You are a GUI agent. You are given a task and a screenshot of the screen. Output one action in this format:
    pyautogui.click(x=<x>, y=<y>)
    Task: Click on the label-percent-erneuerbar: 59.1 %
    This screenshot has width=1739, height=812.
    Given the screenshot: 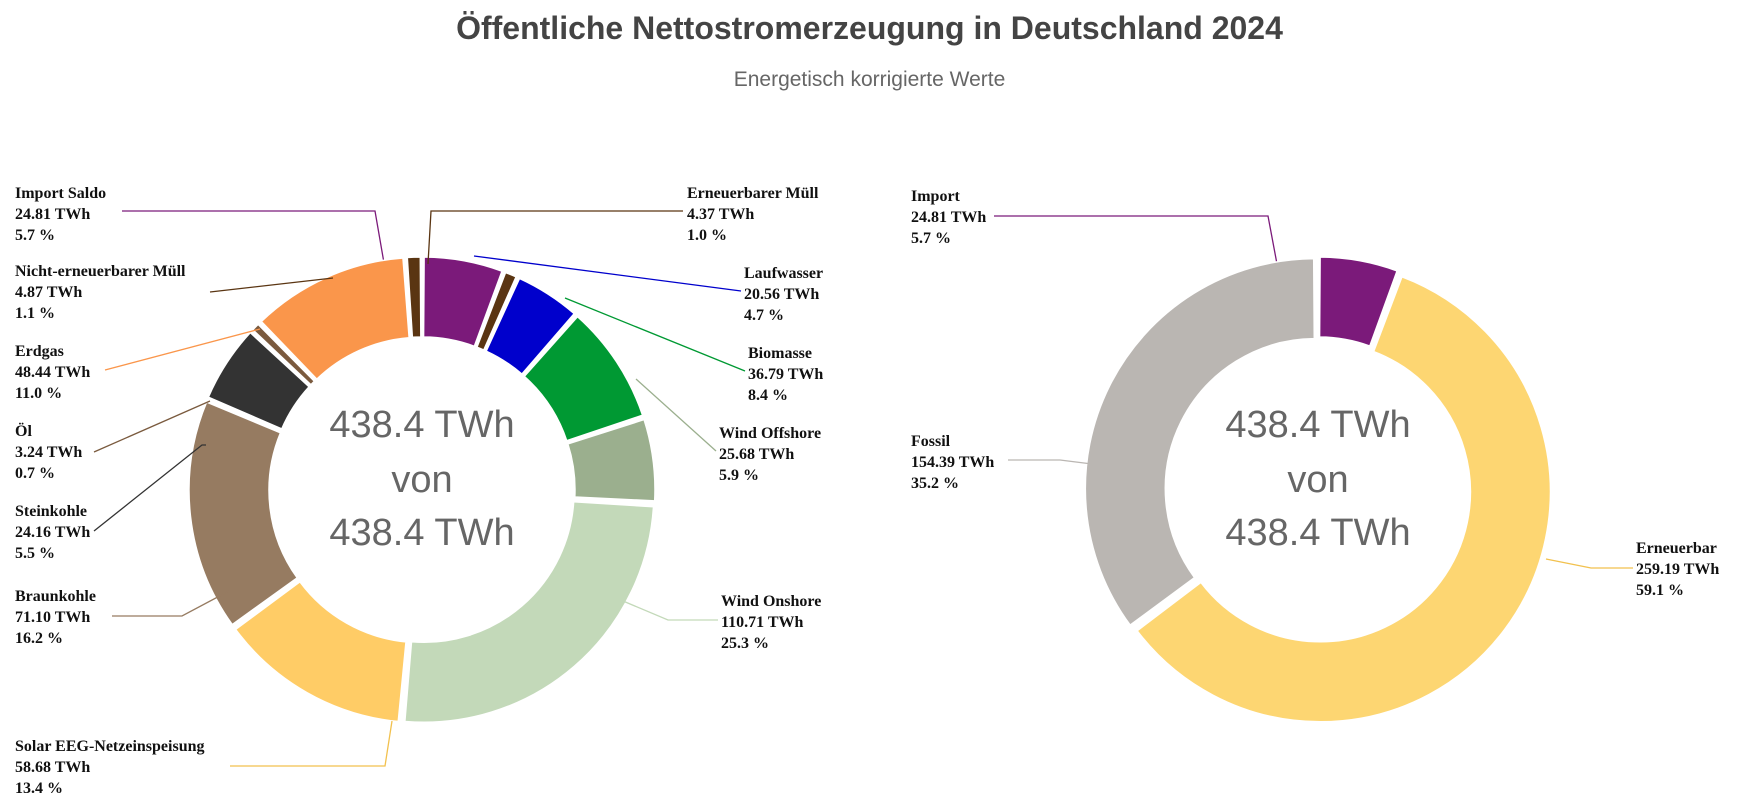 What is the action you would take?
    pyautogui.click(x=1660, y=590)
    